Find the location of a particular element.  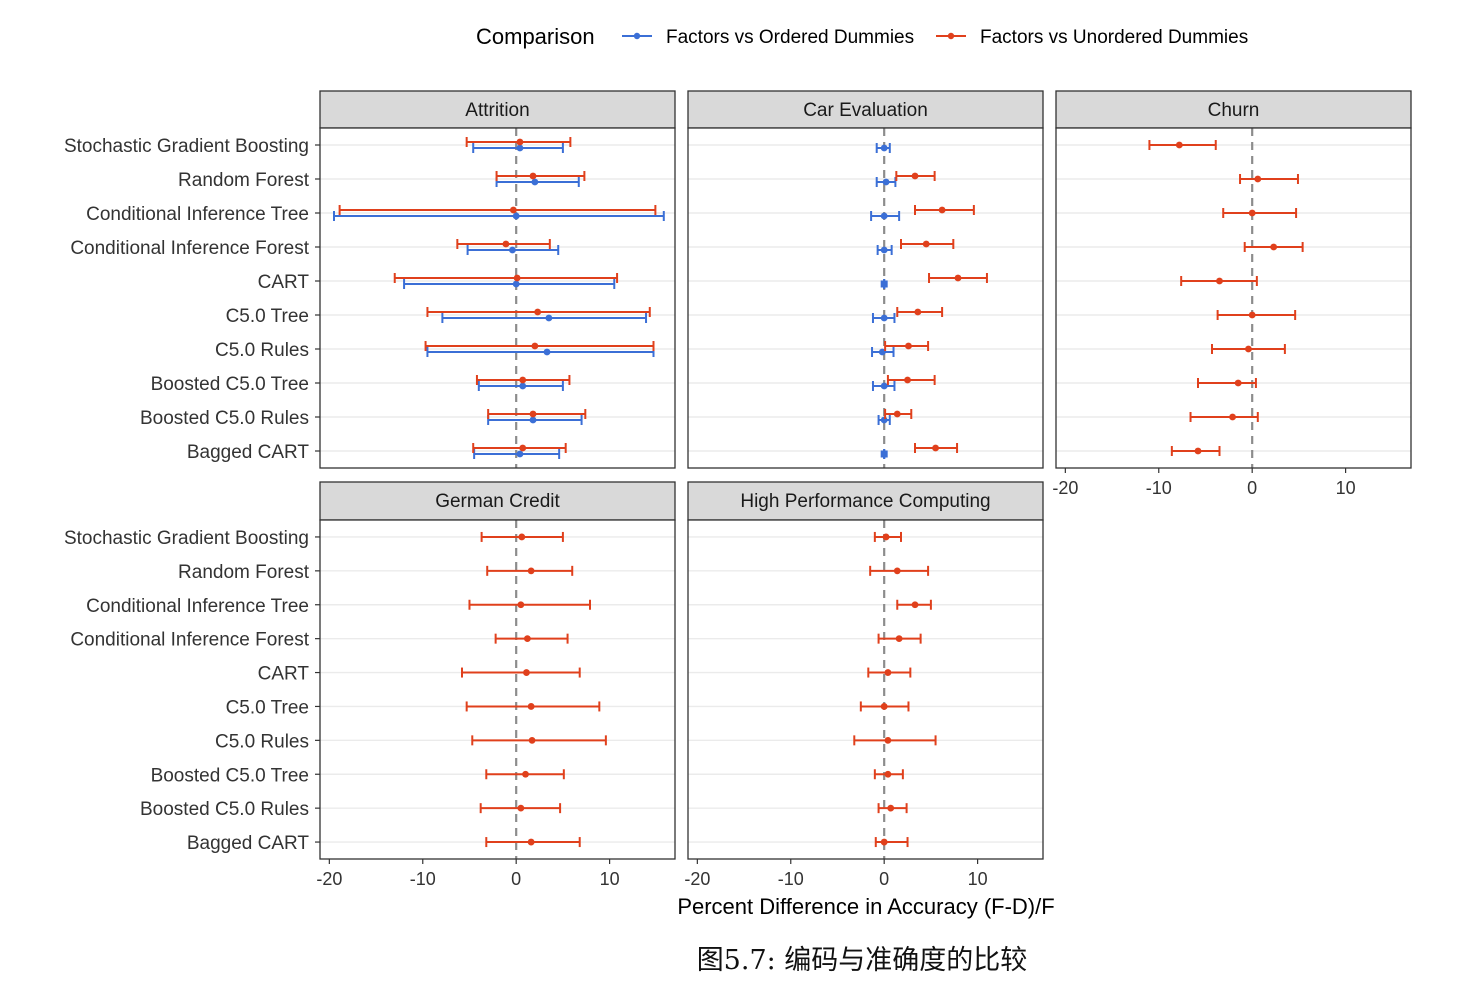

figure-caption: 图5.7: 编码与准确度的比较 is located at coordinates (862, 960).